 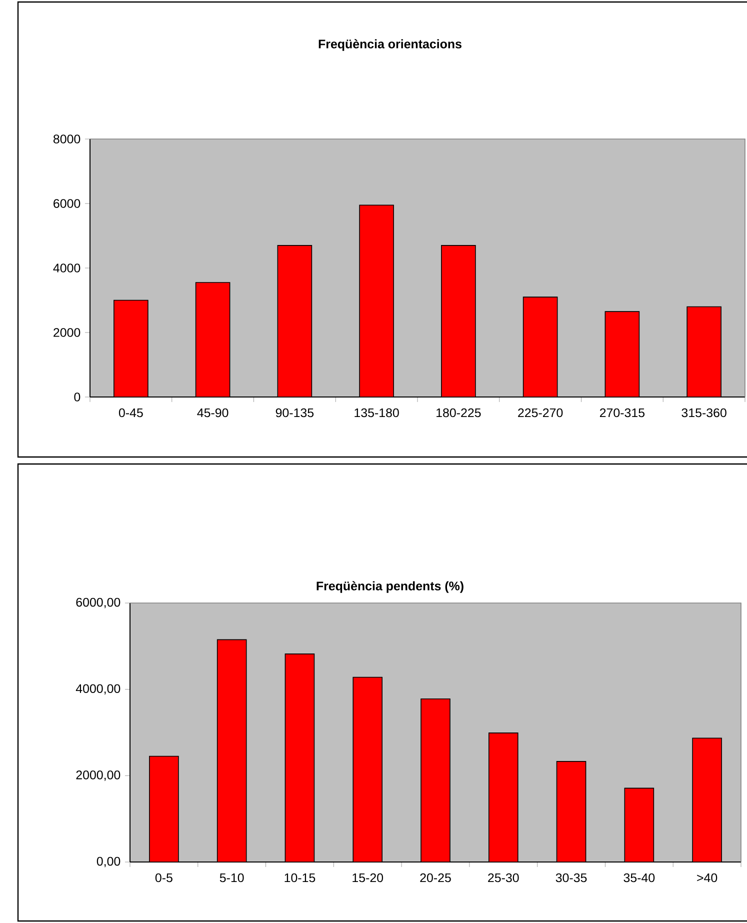 What do you see at coordinates (300, 877) in the screenshot?
I see `x-tick-label: 10-15` at bounding box center [300, 877].